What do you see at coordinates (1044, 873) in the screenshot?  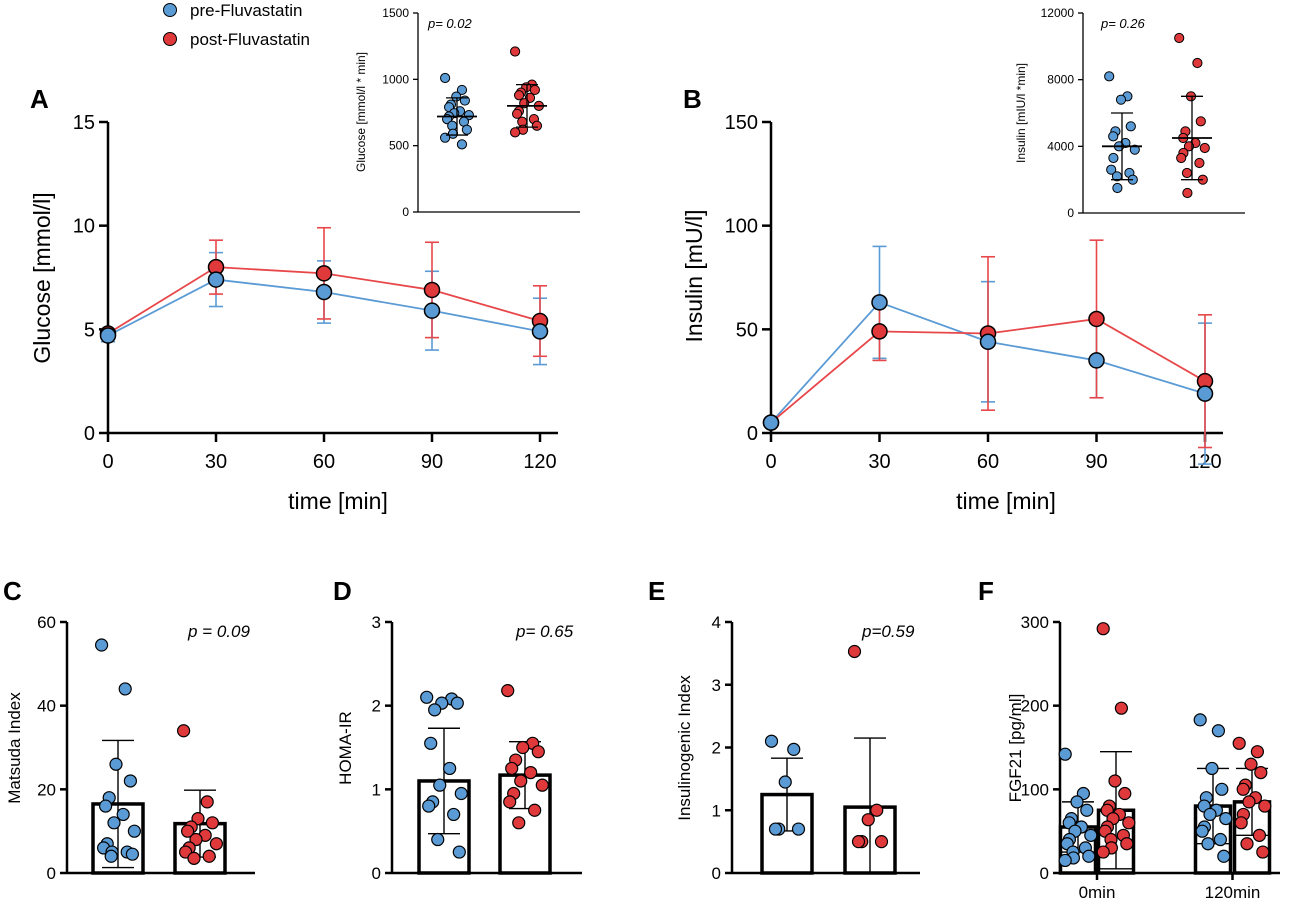 I see `panel-f-y-tick-label: 0` at bounding box center [1044, 873].